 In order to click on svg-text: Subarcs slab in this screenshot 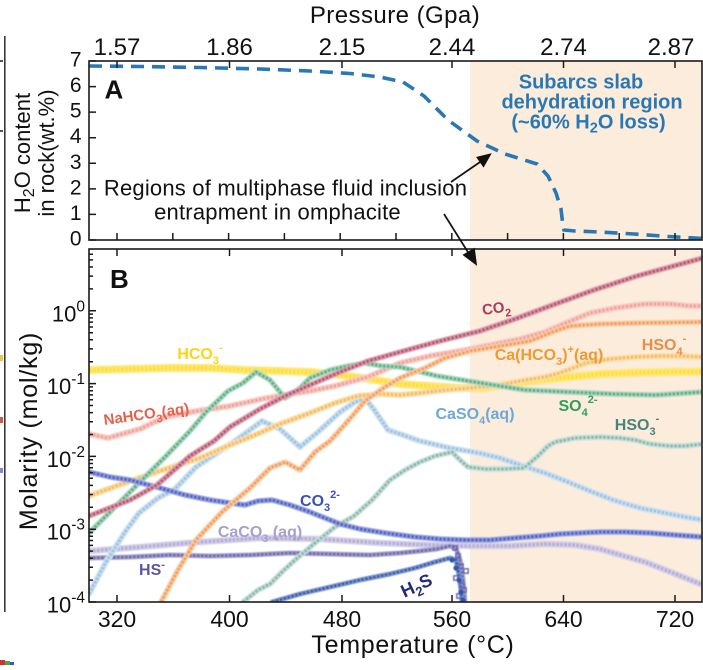, I will do `click(581, 83)`.